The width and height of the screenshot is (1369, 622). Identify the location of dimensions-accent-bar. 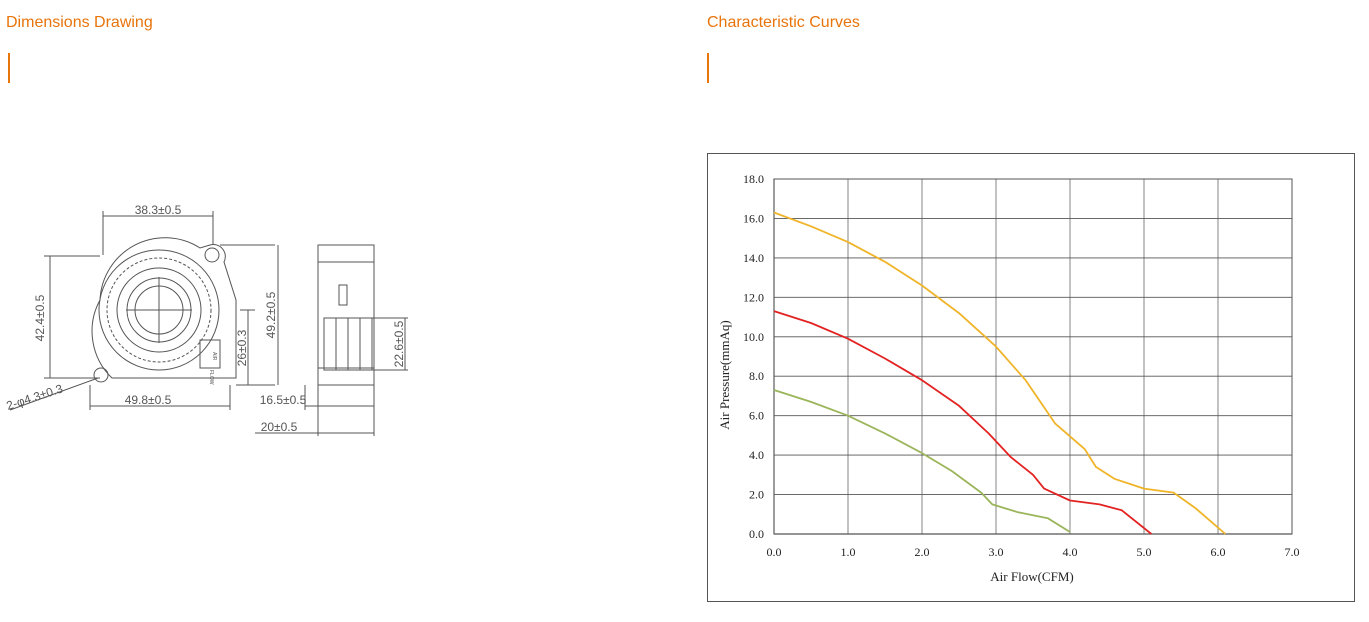
(9, 68).